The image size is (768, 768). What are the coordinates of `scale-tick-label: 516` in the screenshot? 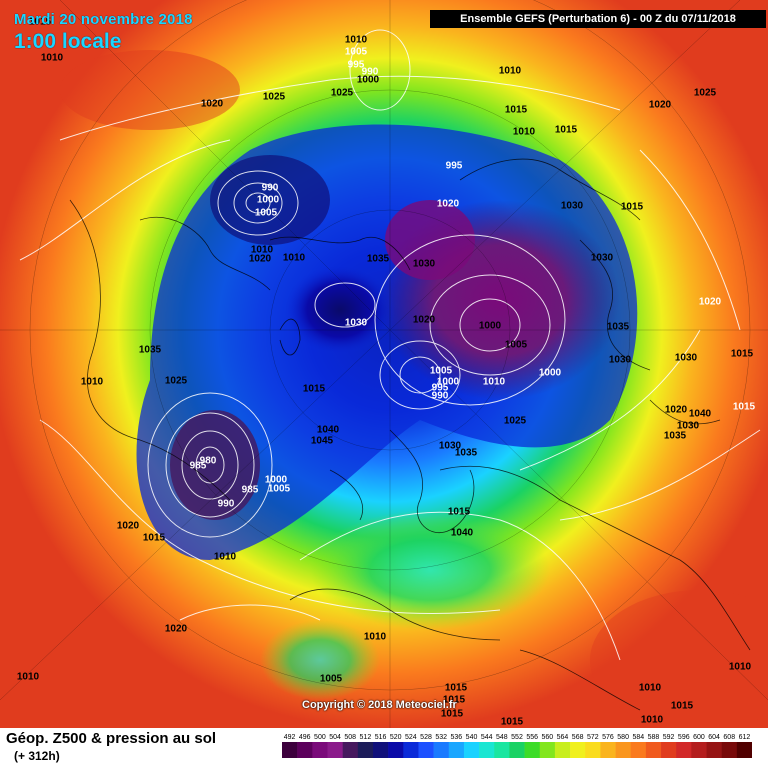 It's located at (381, 737).